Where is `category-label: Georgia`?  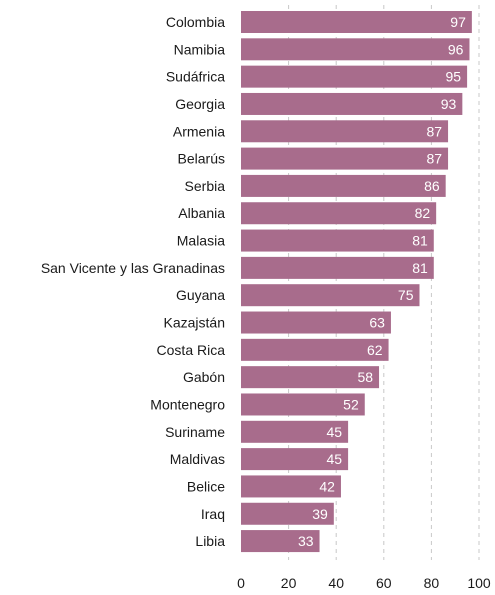
category-label: Georgia is located at coordinates (200, 104).